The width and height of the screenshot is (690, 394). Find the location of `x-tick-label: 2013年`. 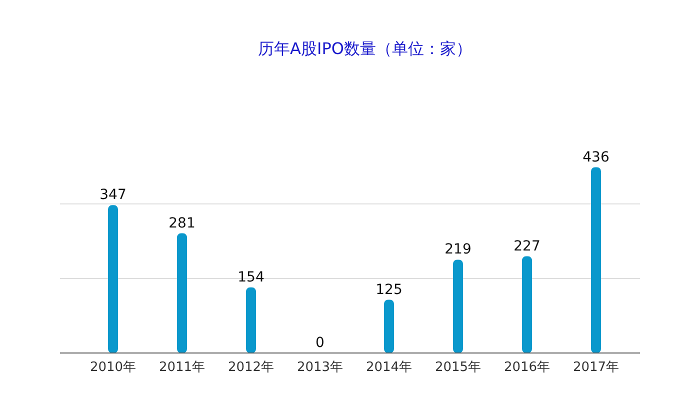

x-tick-label: 2013年 is located at coordinates (320, 367).